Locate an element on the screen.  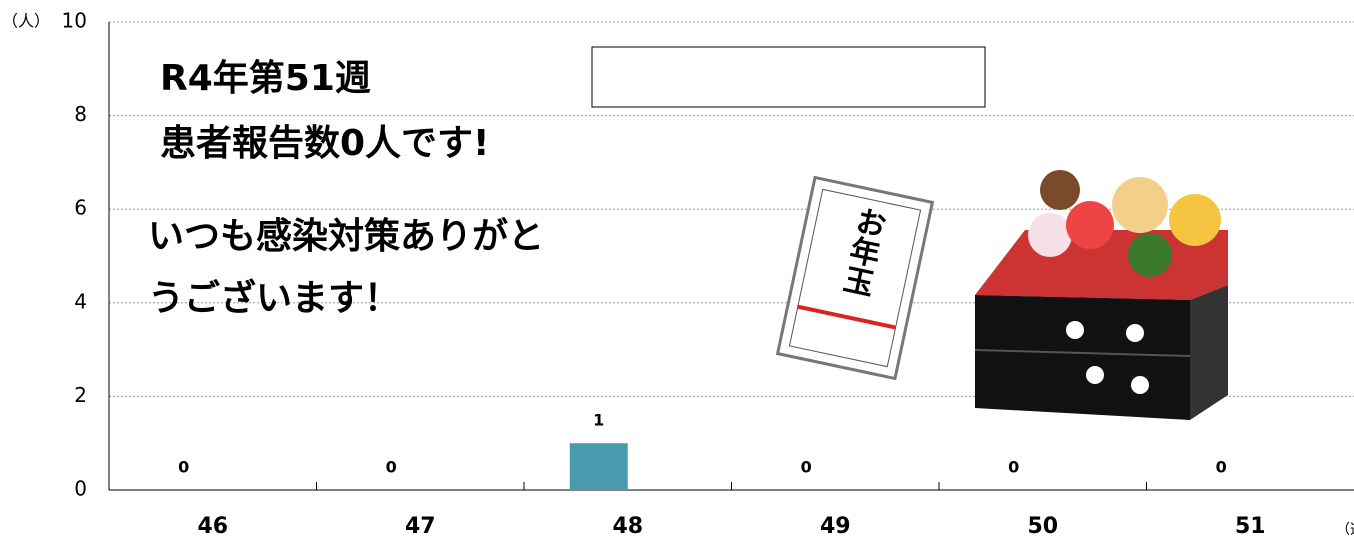
annotation: 患者報告数0人です! is located at coordinates (324, 143).